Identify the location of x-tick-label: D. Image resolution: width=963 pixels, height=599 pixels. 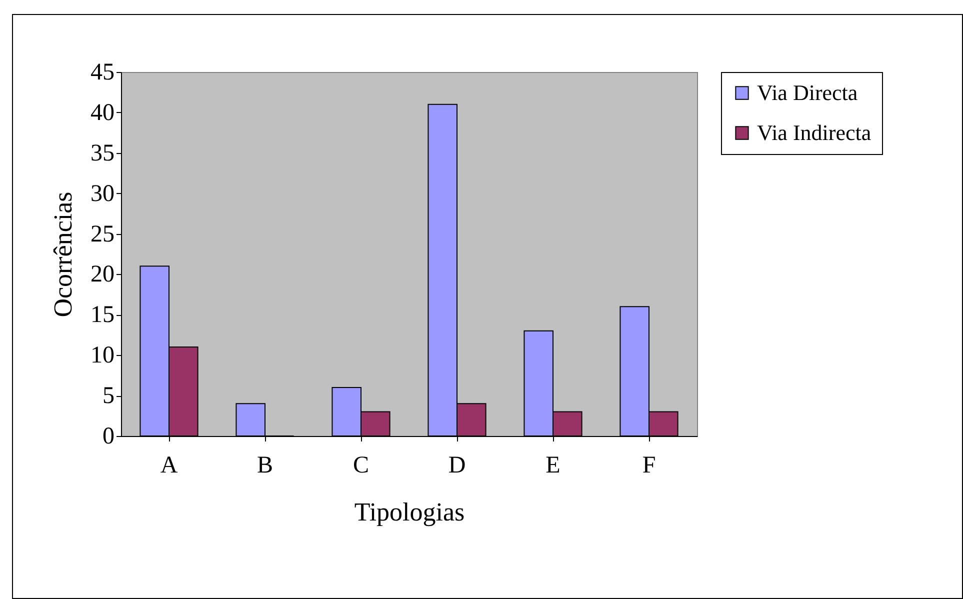
(457, 465).